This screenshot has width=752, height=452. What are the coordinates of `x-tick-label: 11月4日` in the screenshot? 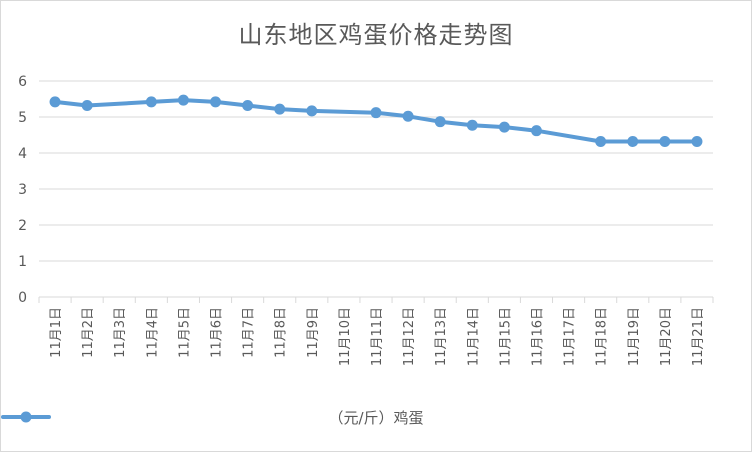 It's located at (152, 332).